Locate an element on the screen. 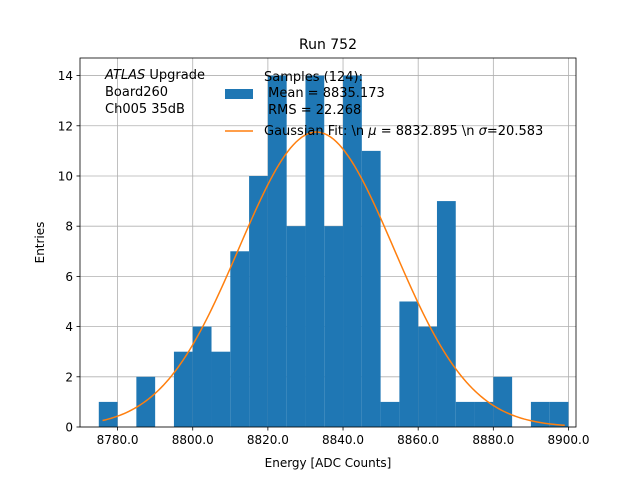 Image resolution: width=640 pixels, height=480 pixels. y-tick-label: 14 is located at coordinates (65, 76).